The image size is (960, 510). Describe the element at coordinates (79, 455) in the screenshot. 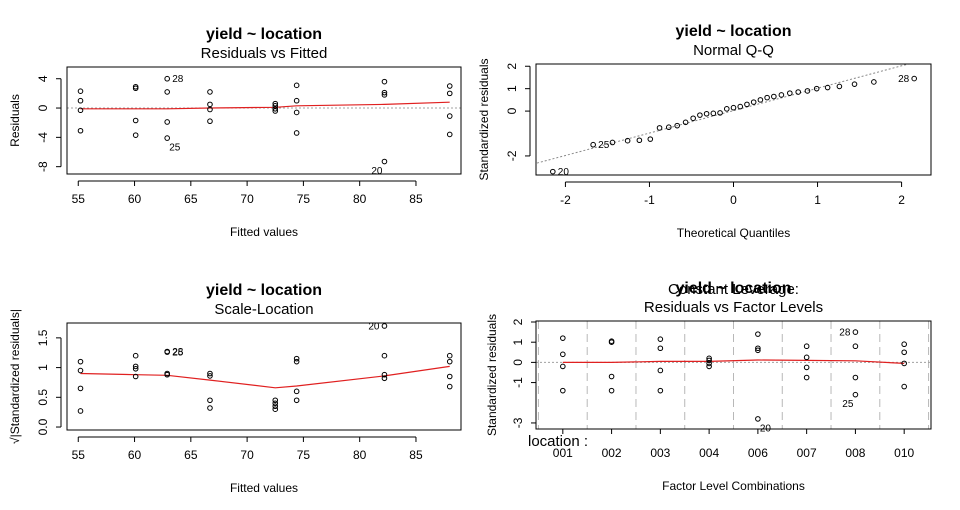

I see `x-tick-label: 55` at that location.